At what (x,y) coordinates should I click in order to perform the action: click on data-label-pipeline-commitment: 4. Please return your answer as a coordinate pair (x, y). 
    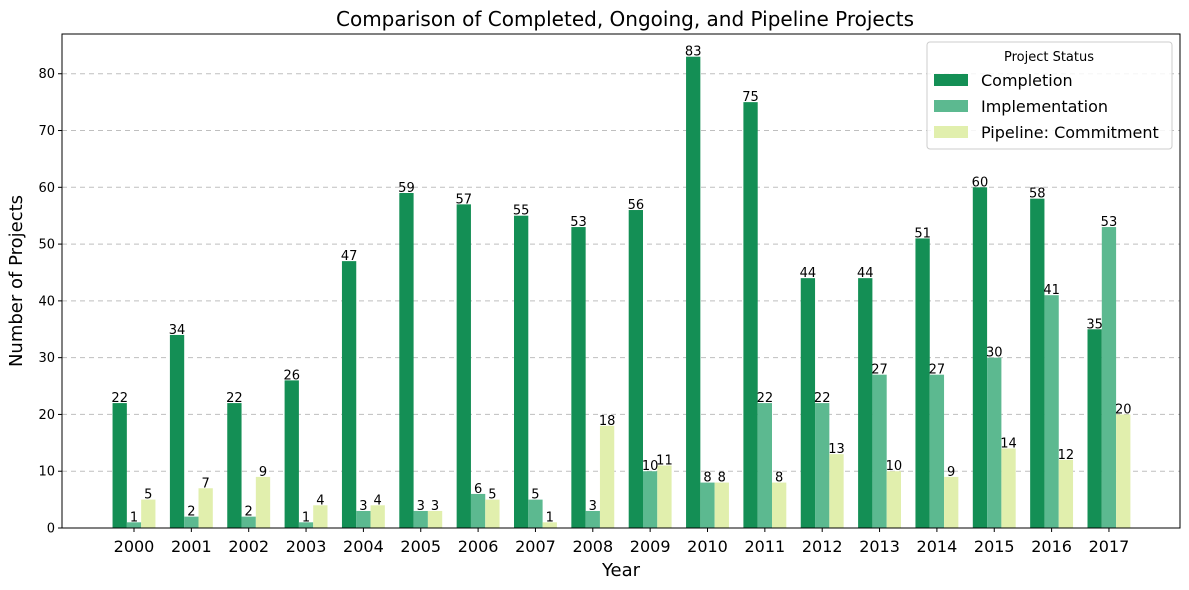
    Looking at the image, I should click on (320, 500).